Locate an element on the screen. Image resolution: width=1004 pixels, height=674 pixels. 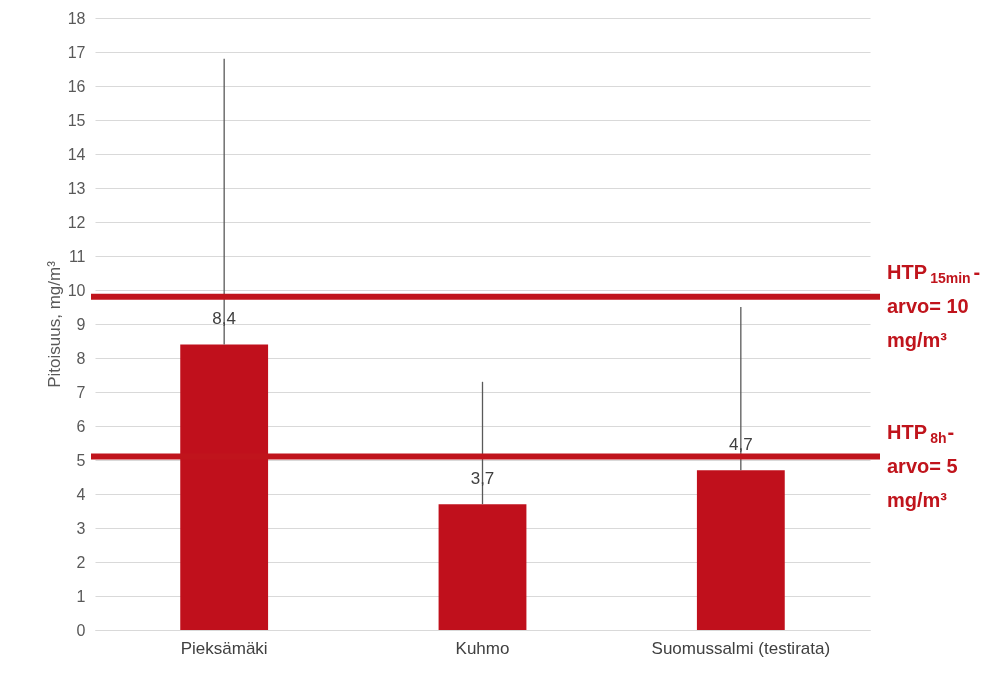
y-tick-label: 9 is located at coordinates (81, 324).